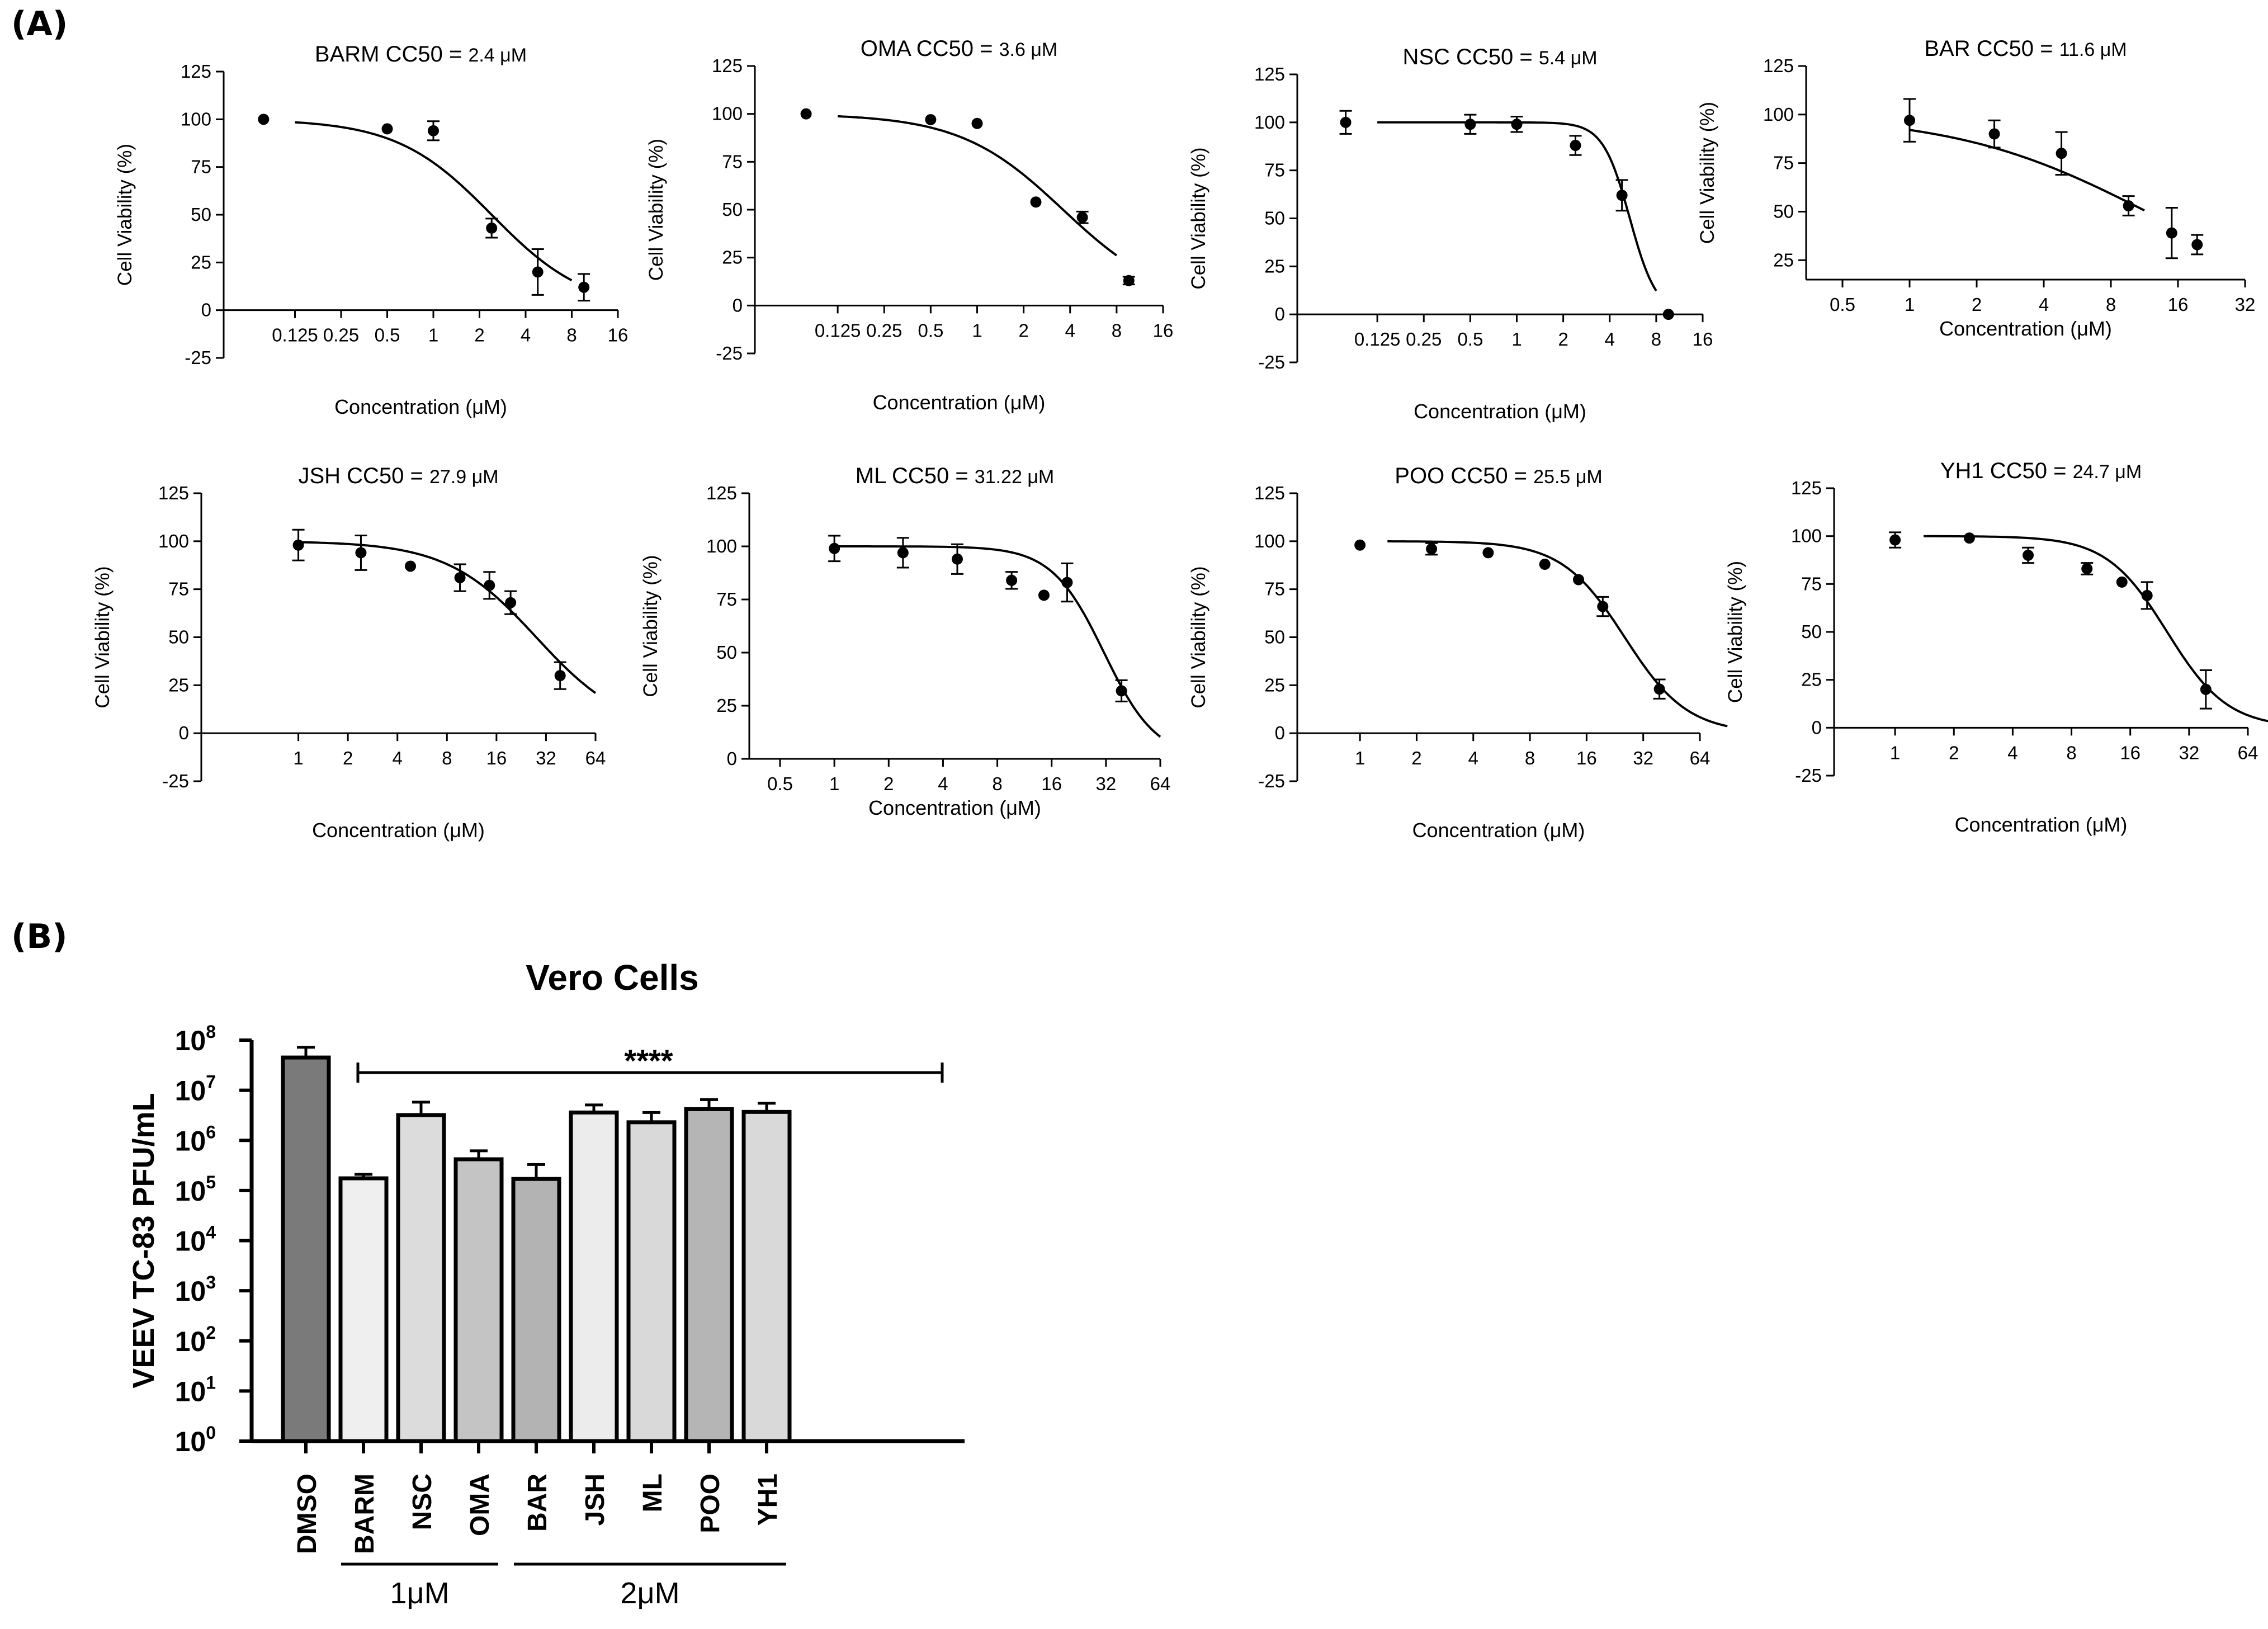  Describe the element at coordinates (211, 1382) in the screenshot. I see `y-tick-exponent: 1` at that location.